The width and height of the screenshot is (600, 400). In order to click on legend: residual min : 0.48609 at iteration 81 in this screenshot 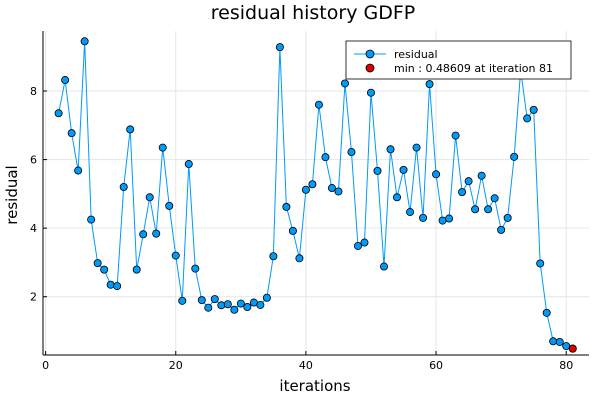, I will do `click(458, 60)`.